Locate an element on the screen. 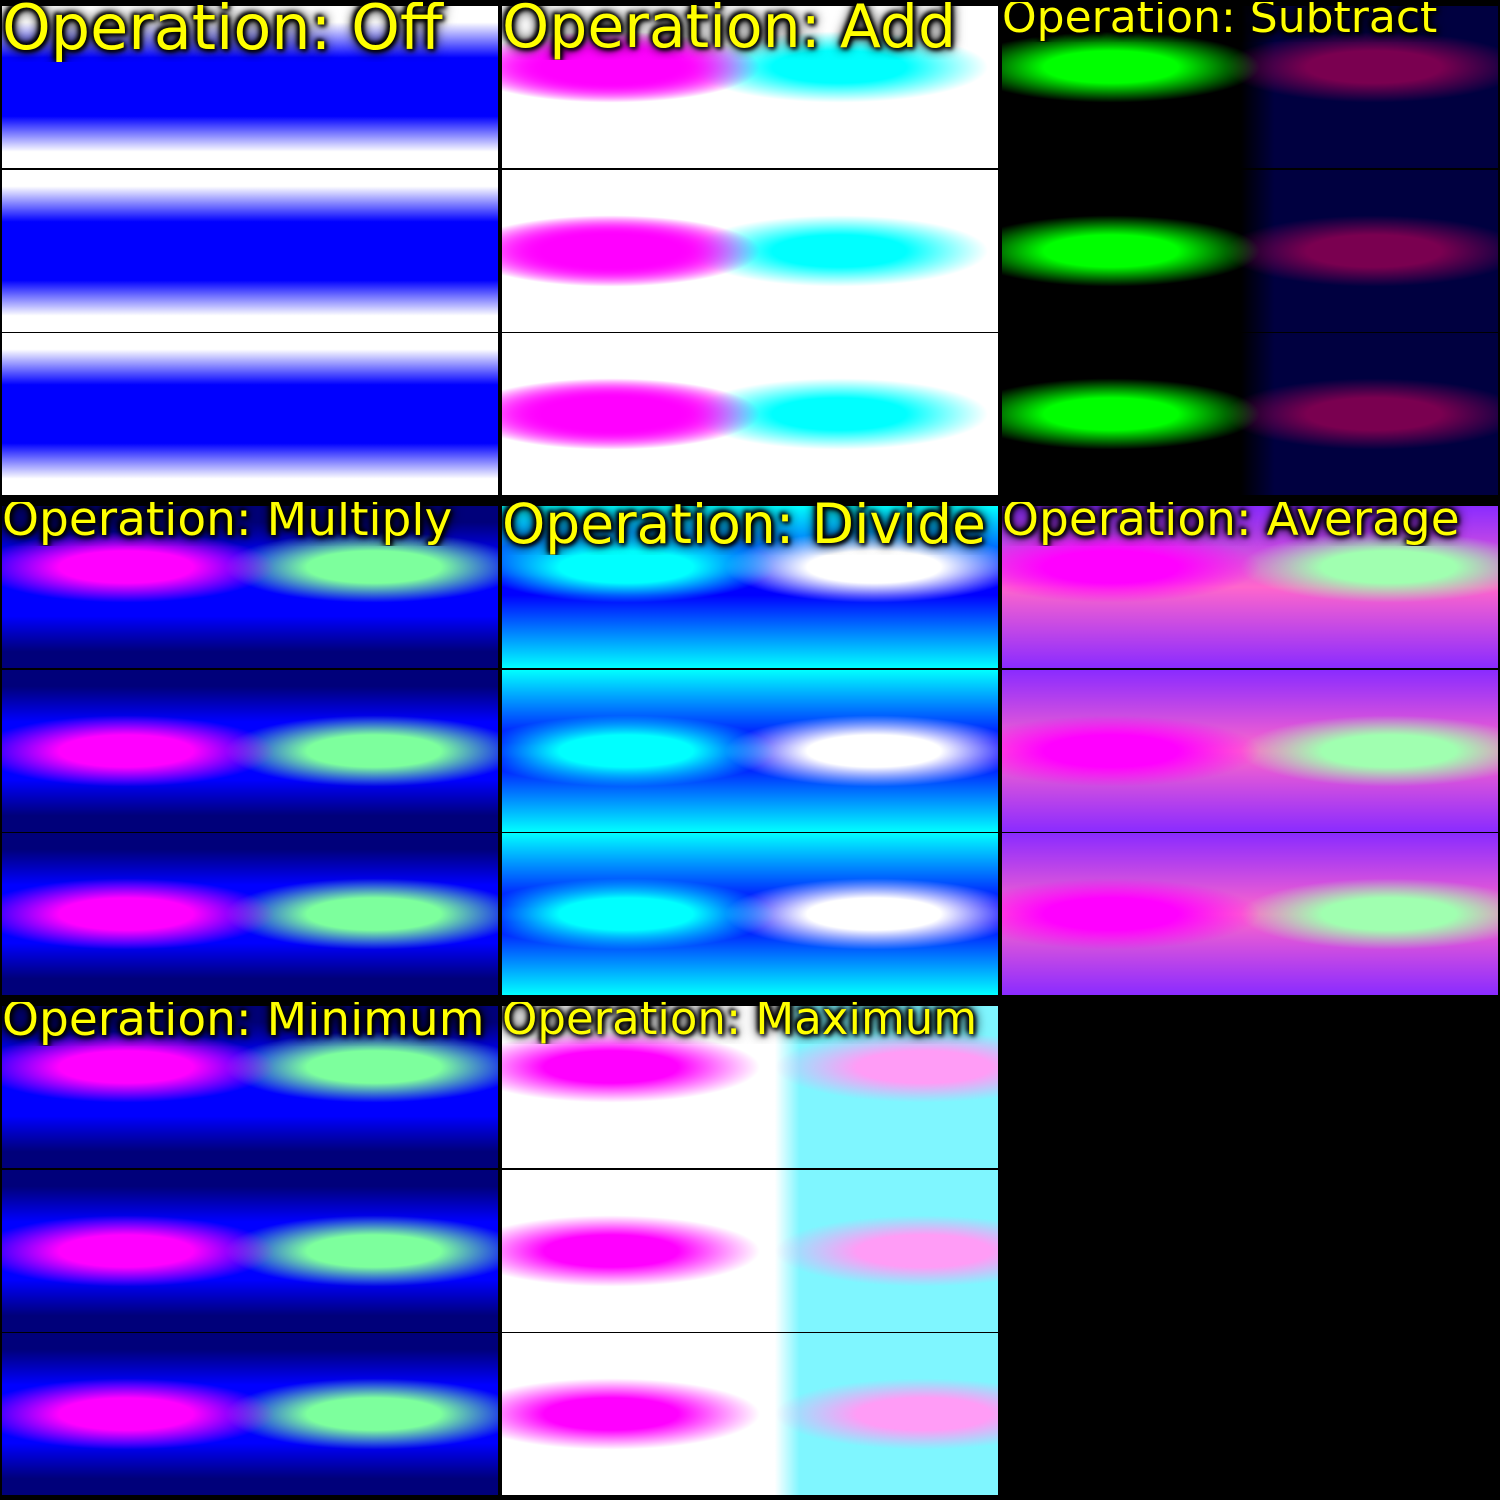  operation-tile-subtract: Operation: Subtract is located at coordinates (1250, 250).